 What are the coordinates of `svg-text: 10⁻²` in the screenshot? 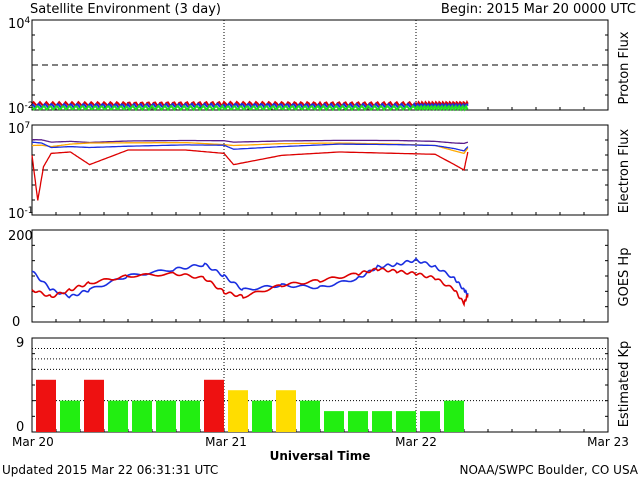 It's located at (21, 109).